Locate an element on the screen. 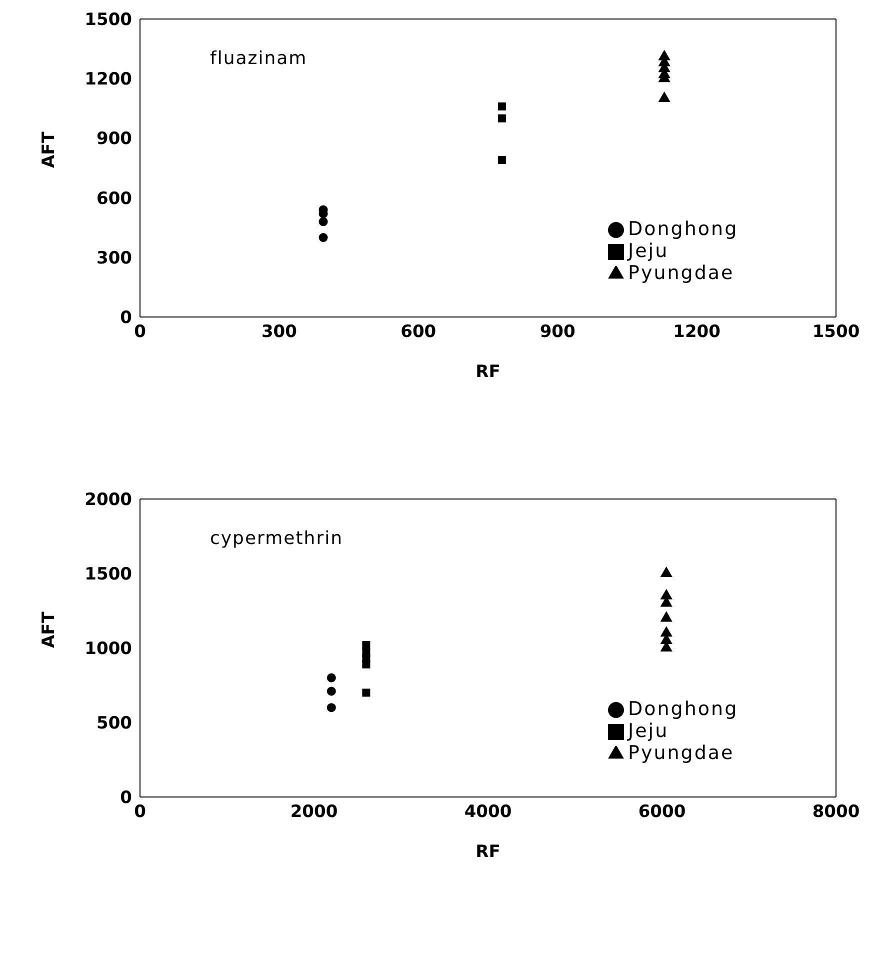  y-tick-label: 2000 is located at coordinates (108, 500).